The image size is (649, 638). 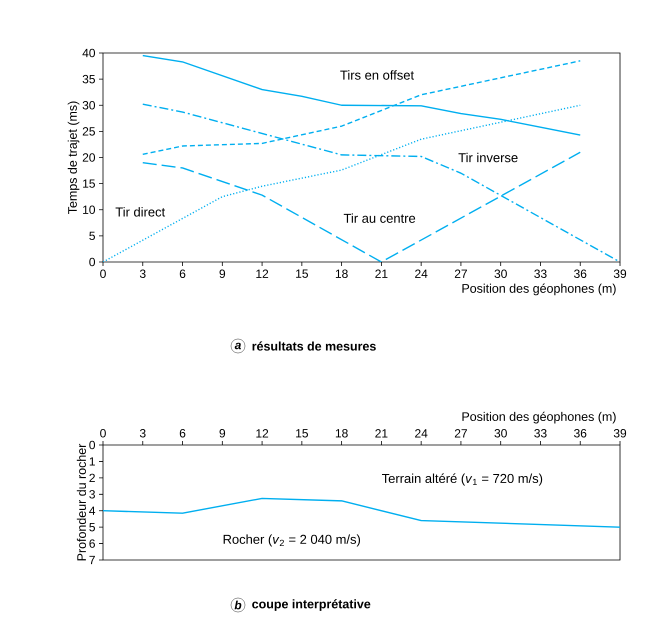 I want to click on y-tick-label: 6, so click(x=92, y=543).